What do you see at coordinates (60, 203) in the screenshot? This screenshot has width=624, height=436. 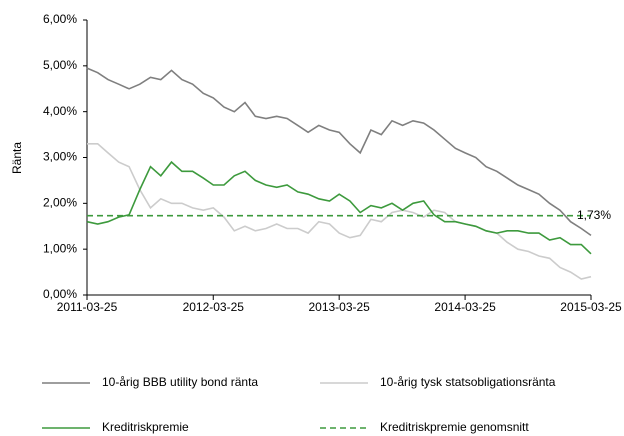 I see `y-tick-label: 2,00%` at bounding box center [60, 203].